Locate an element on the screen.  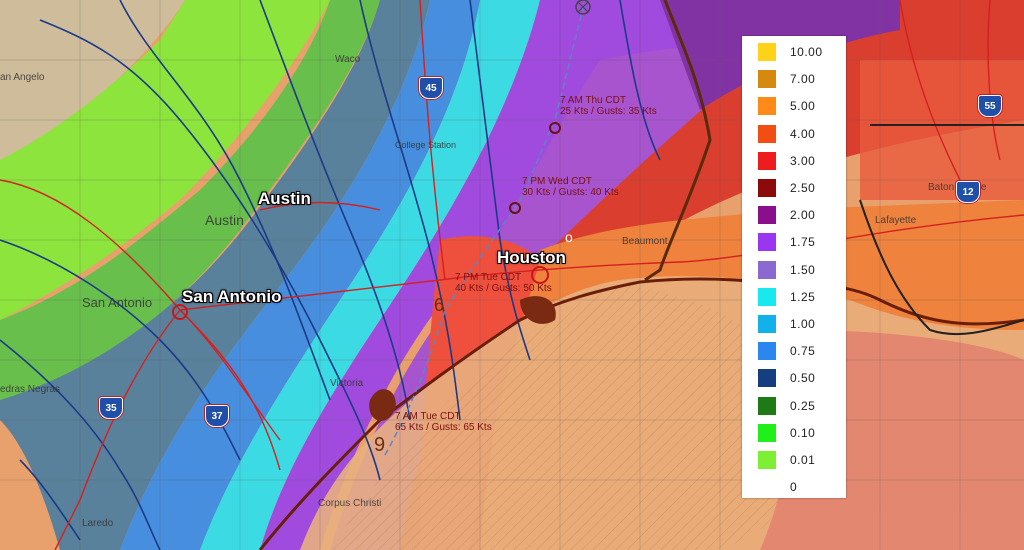
legend-value: 0 is located at coordinates (794, 487).